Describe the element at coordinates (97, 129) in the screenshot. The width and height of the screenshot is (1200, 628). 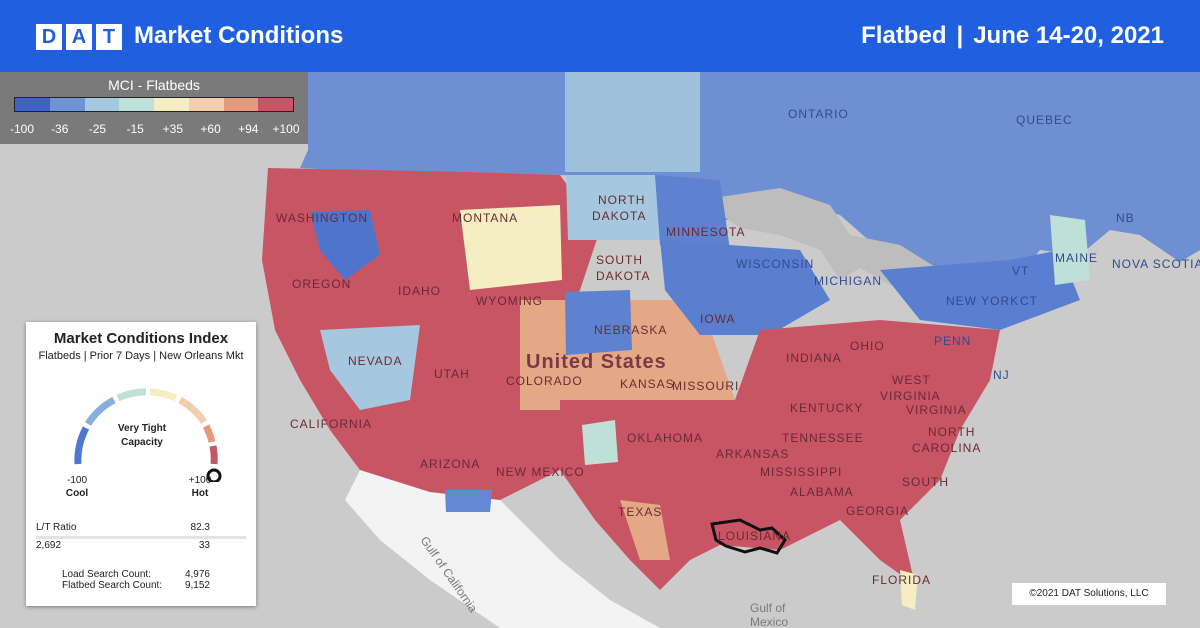
I see `legend-tick: -25` at that location.